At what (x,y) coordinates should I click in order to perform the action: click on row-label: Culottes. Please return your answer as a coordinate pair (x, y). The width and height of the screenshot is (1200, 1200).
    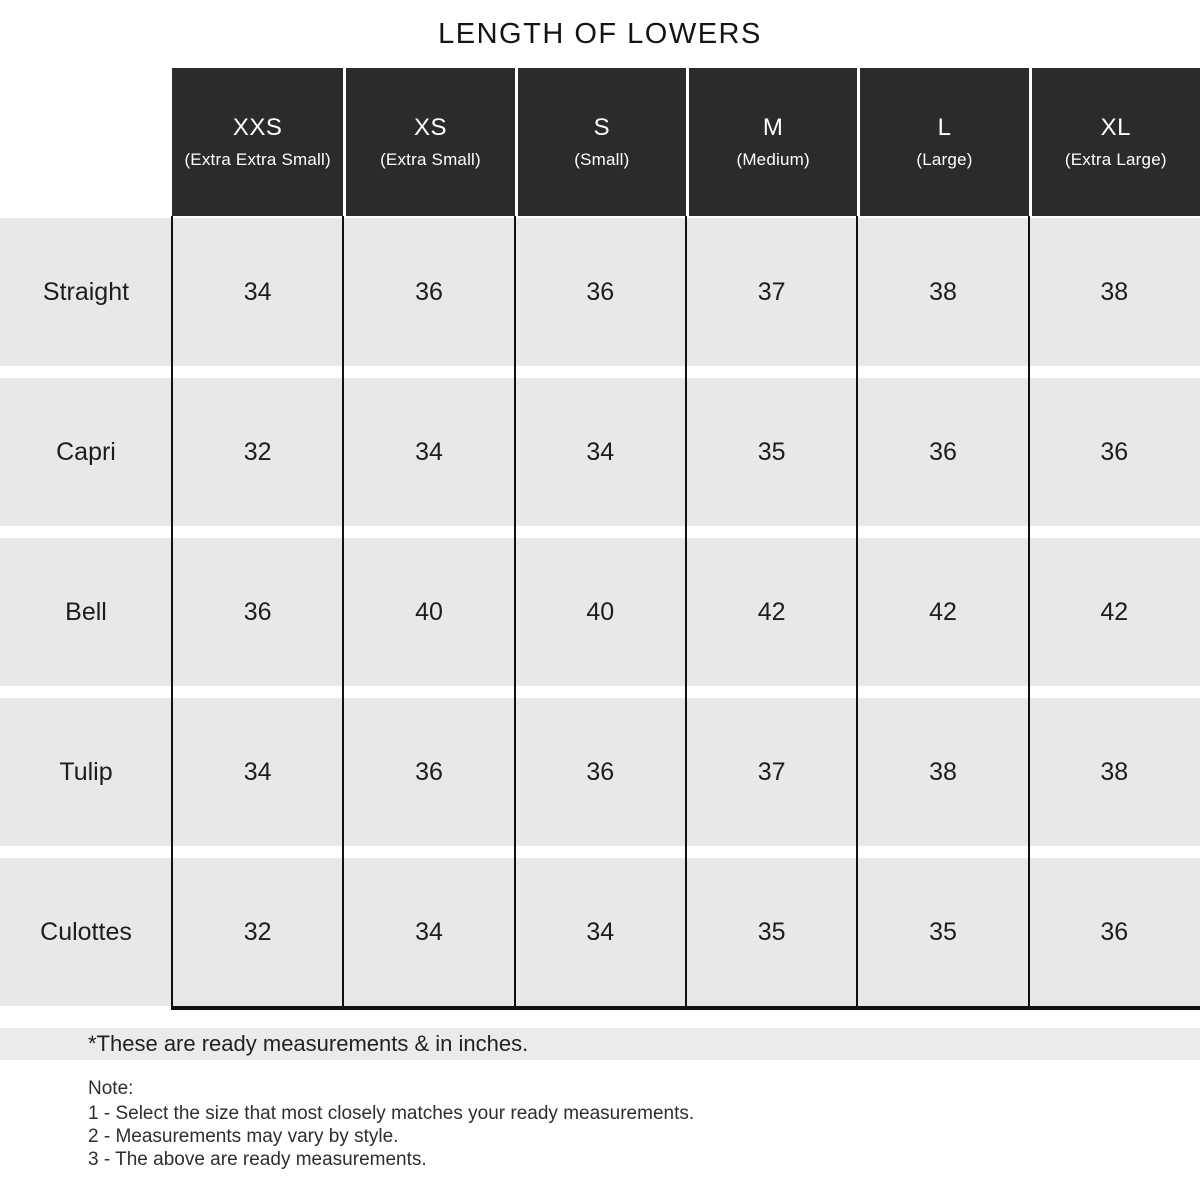
    Looking at the image, I should click on (86, 932).